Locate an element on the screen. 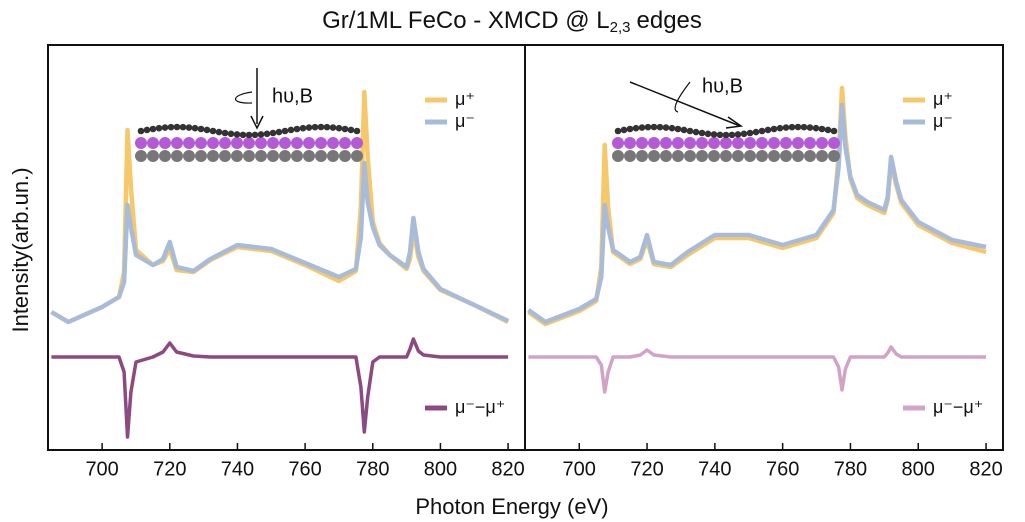 Image resolution: width=1025 pixels, height=522 pixels. x-tick-label: 820 is located at coordinates (985, 469).